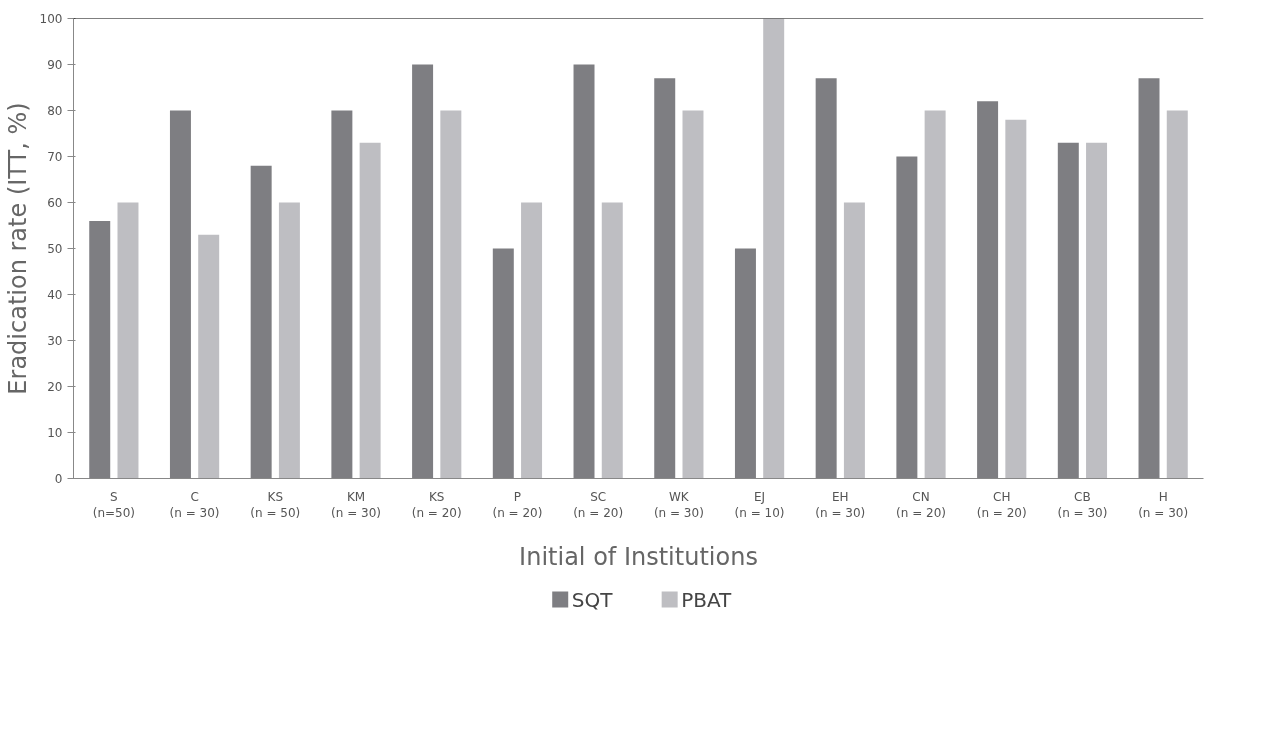  I want to click on x-tick-label: S (n=50), so click(114, 505).